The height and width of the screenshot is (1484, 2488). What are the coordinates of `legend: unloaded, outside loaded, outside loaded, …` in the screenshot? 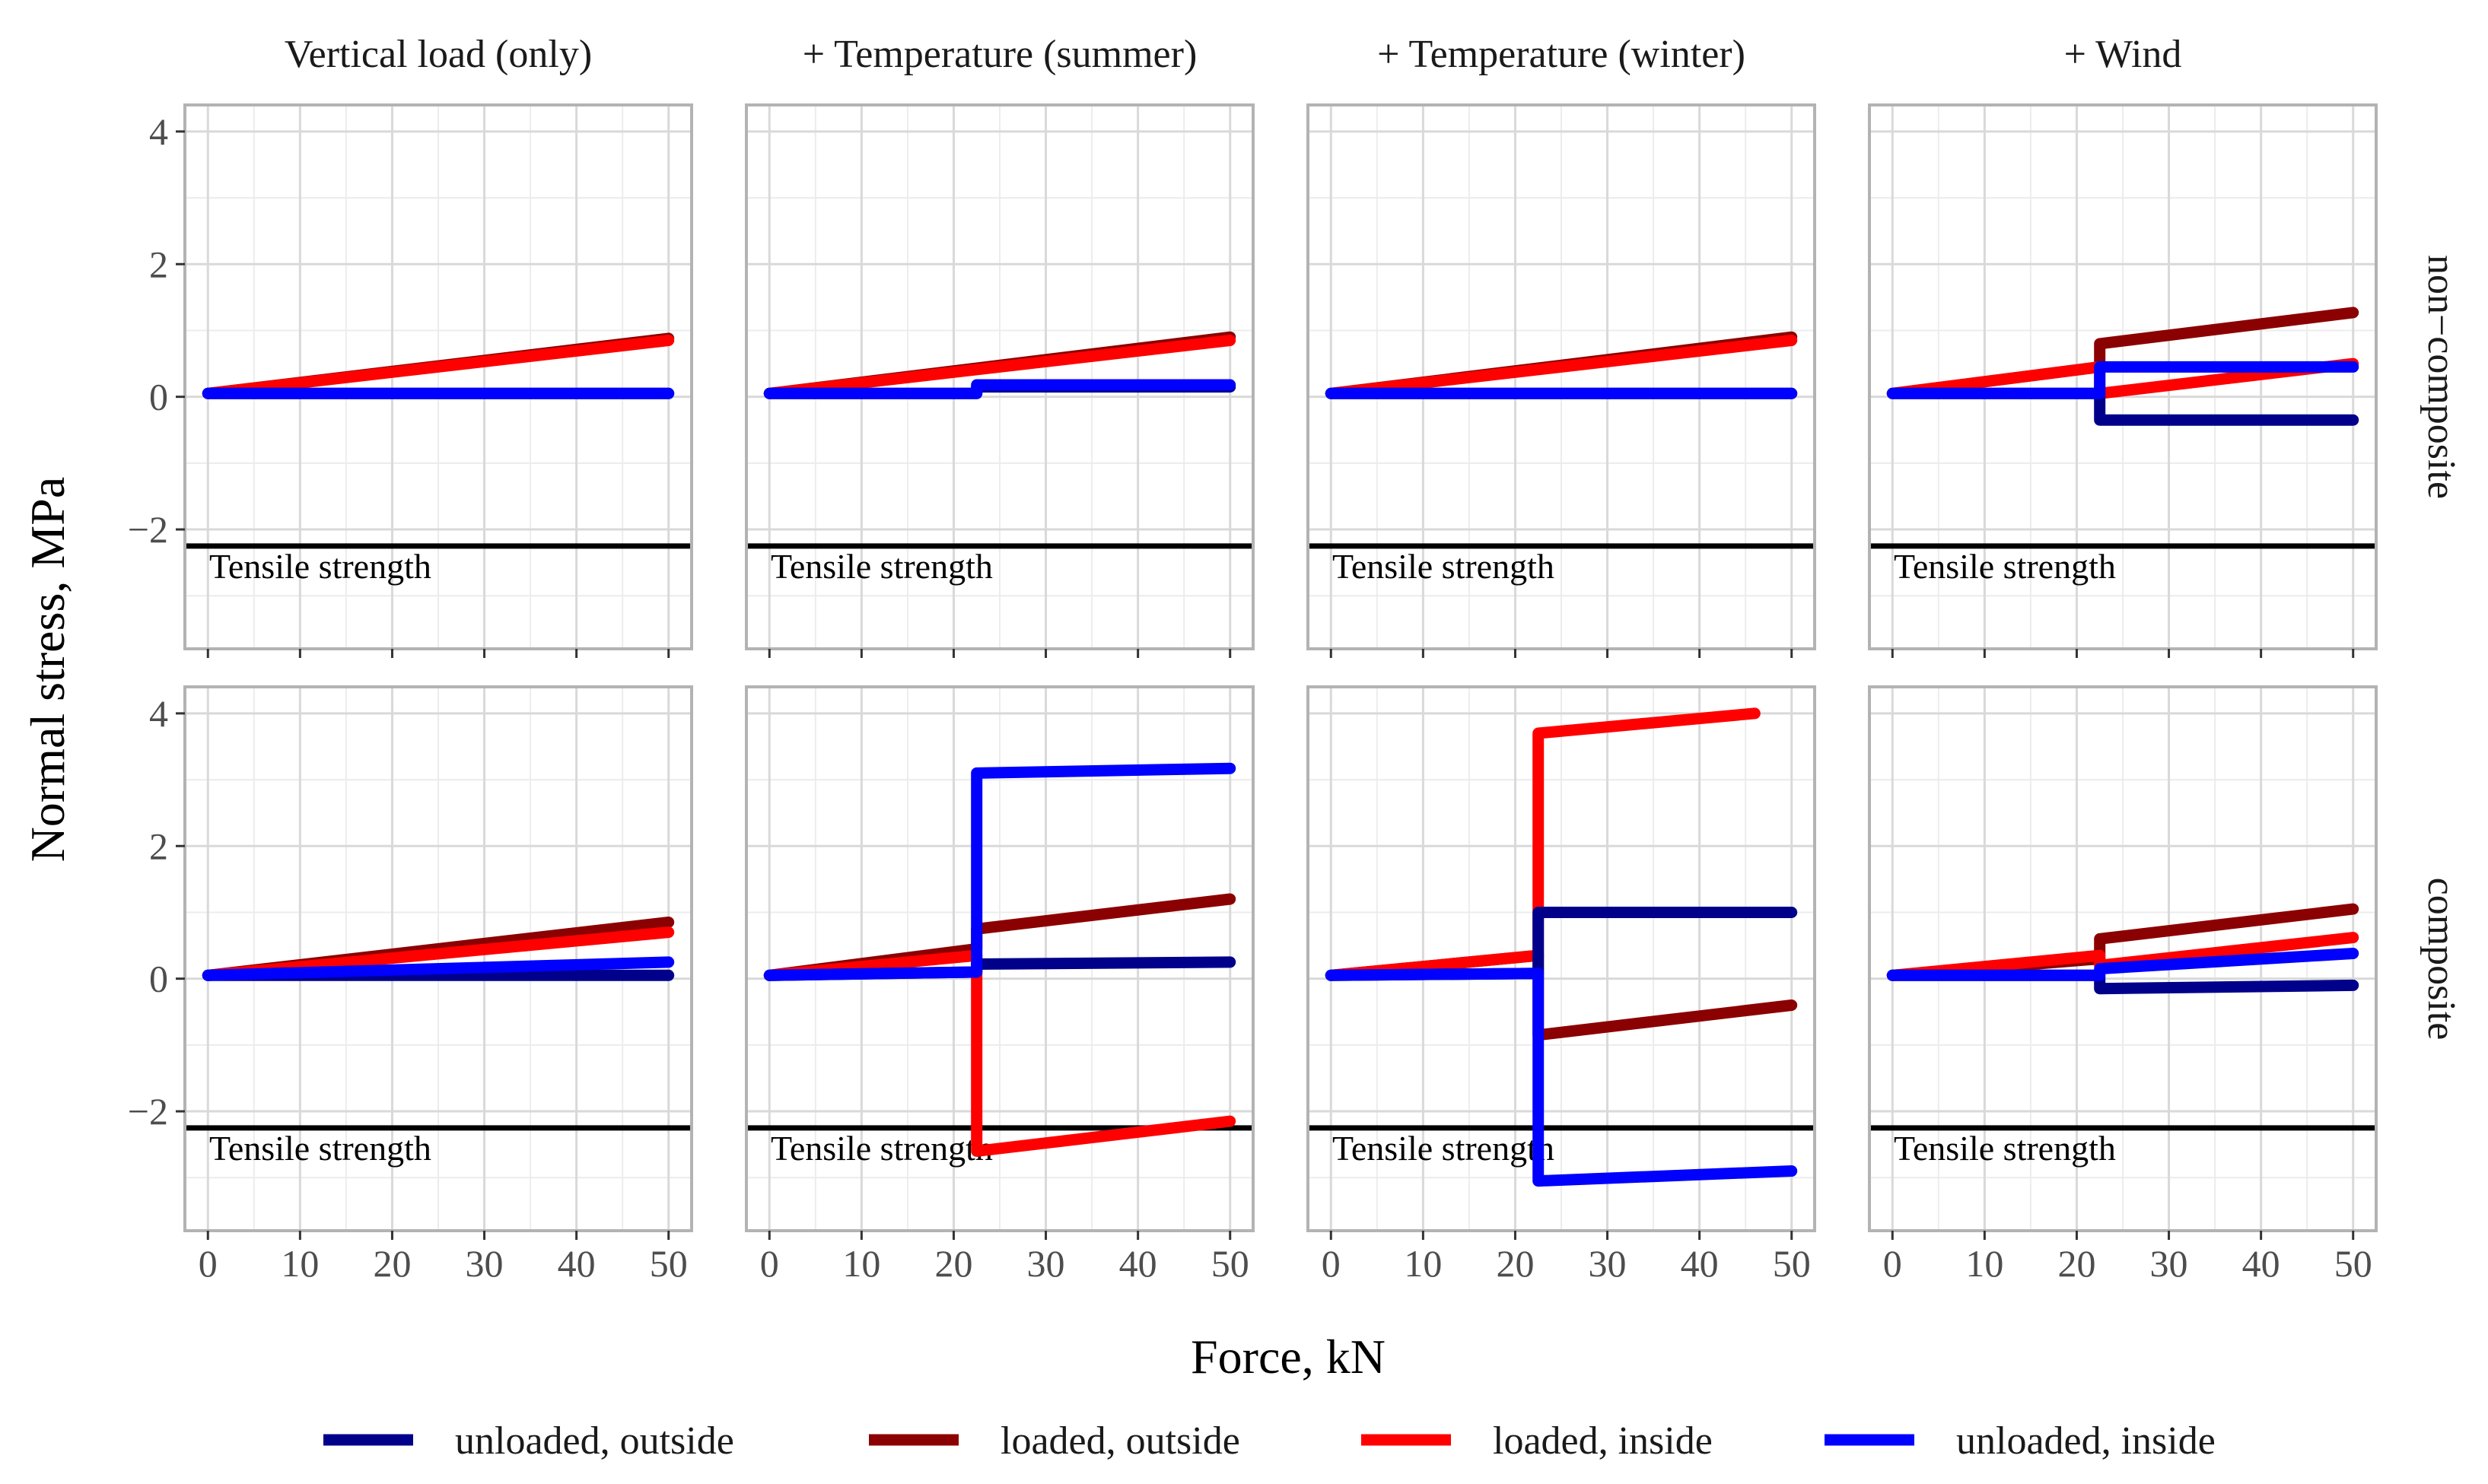 It's located at (1269, 1441).